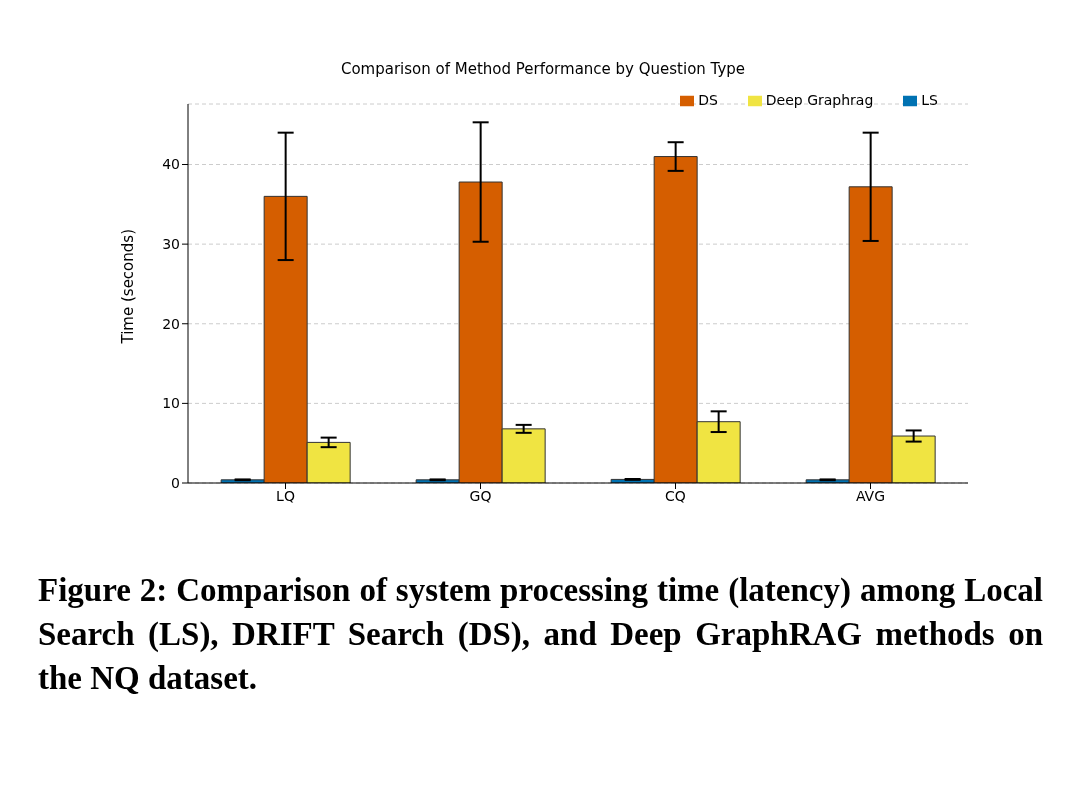 This screenshot has height=785, width=1085. What do you see at coordinates (171, 403) in the screenshot?
I see `y-tick-label: 10` at bounding box center [171, 403].